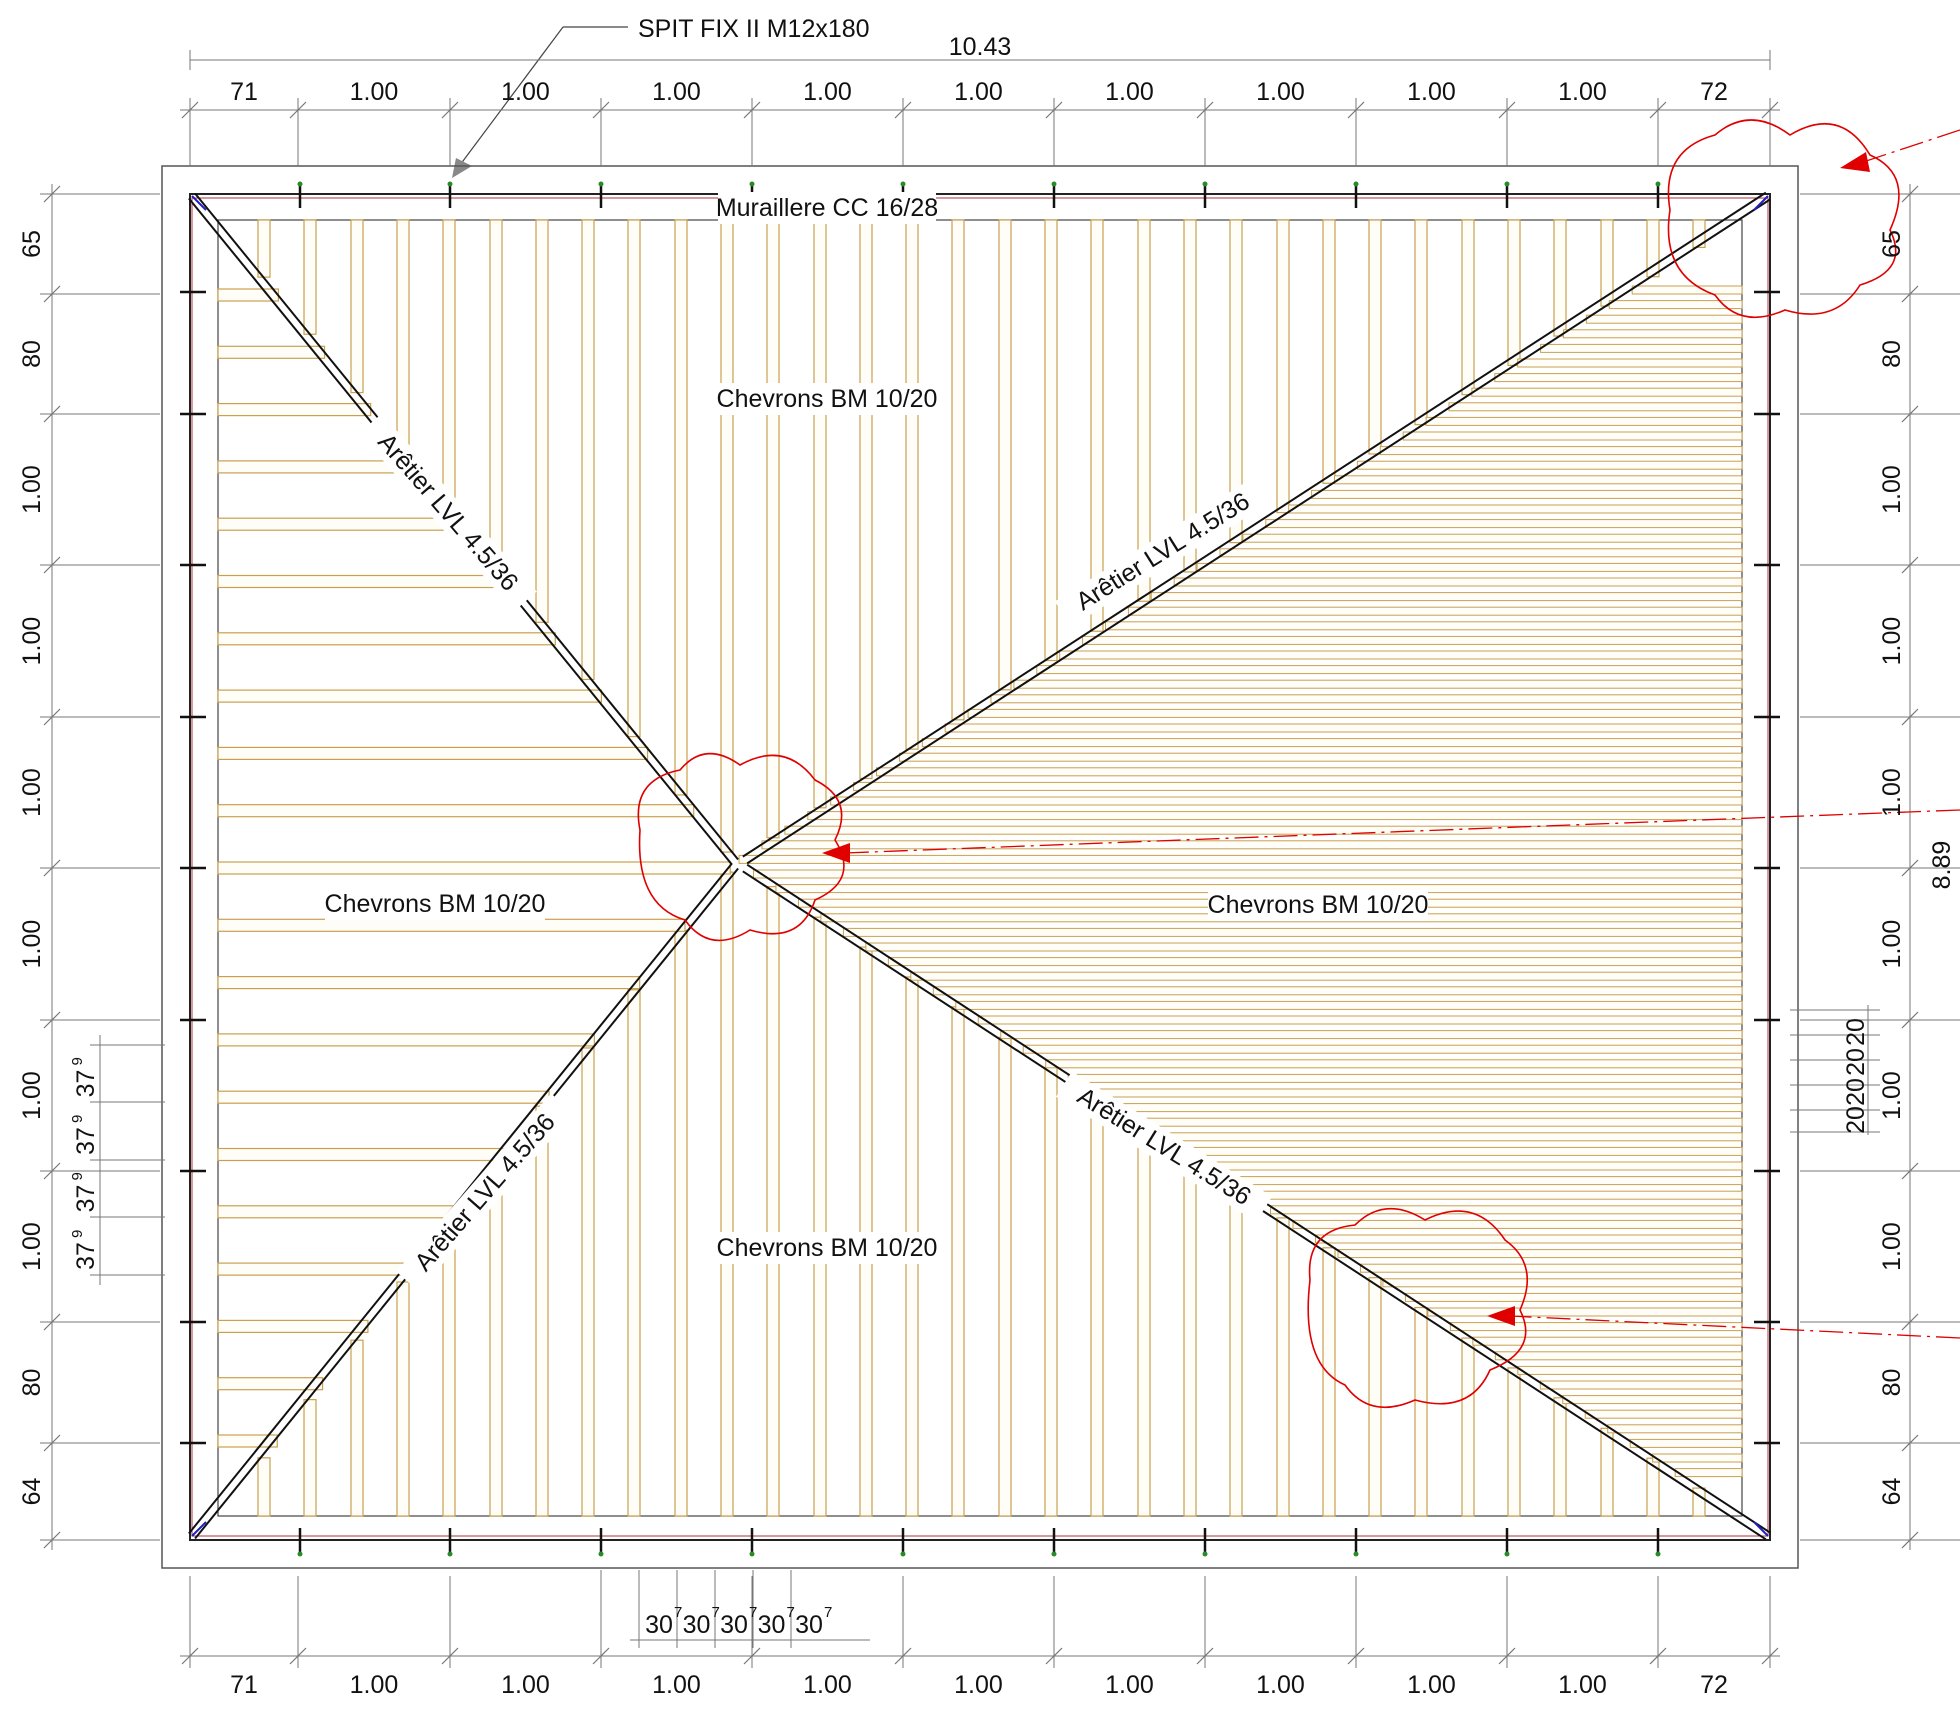 This screenshot has width=1960, height=1712. I want to click on revision-cloud-center, so click(741, 847).